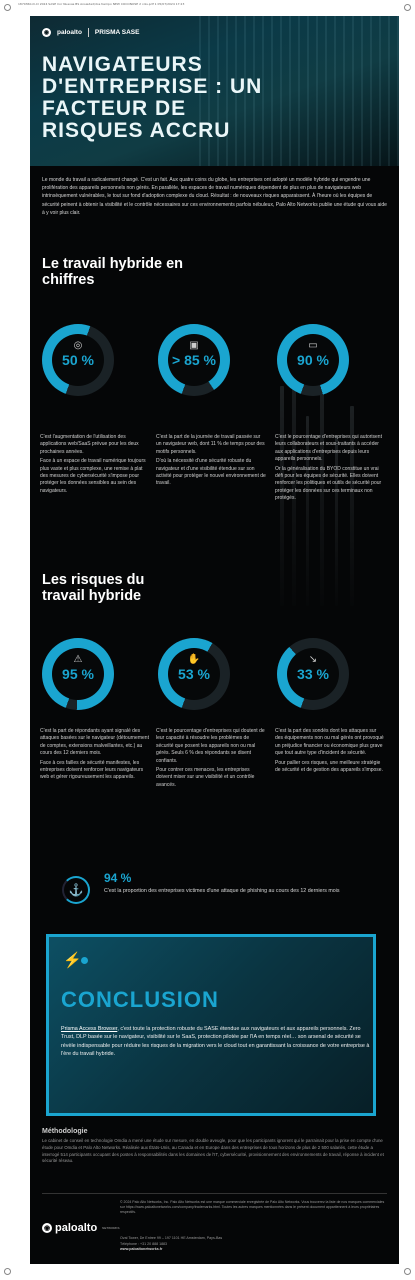  I want to click on stat-value: 53 %, so click(194, 674).